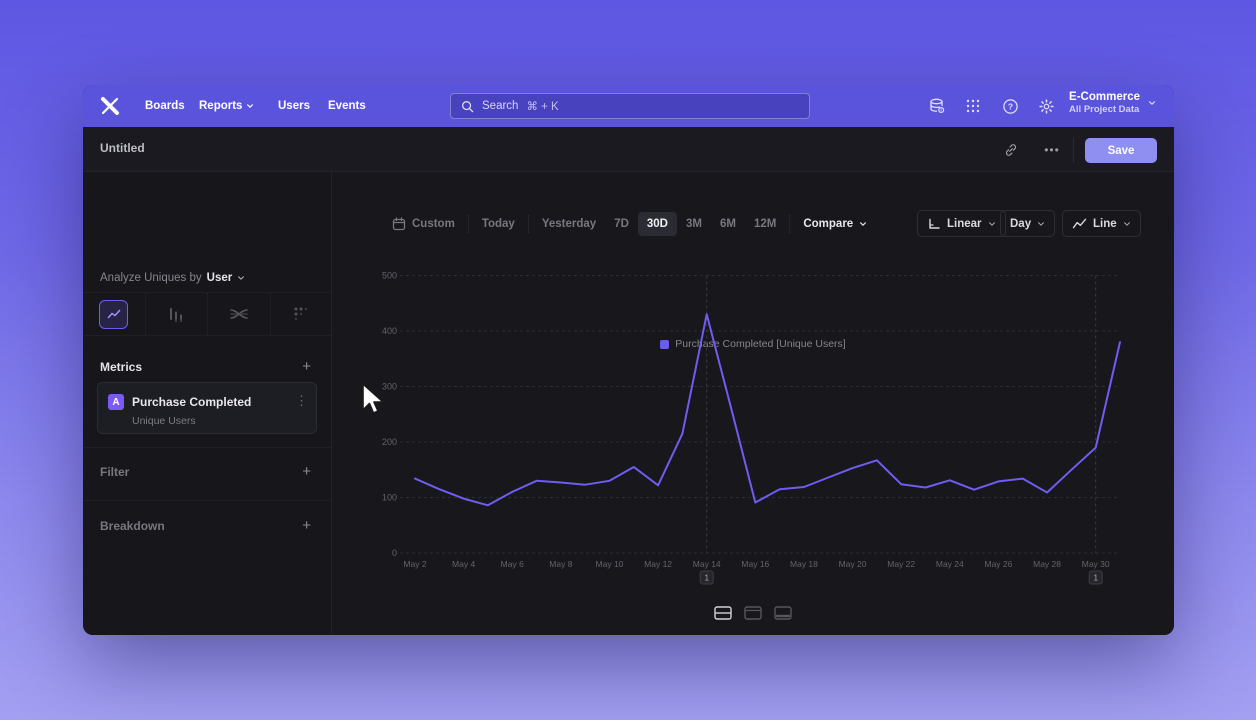  I want to click on layout-bottom-panel-icon, so click(783, 613).